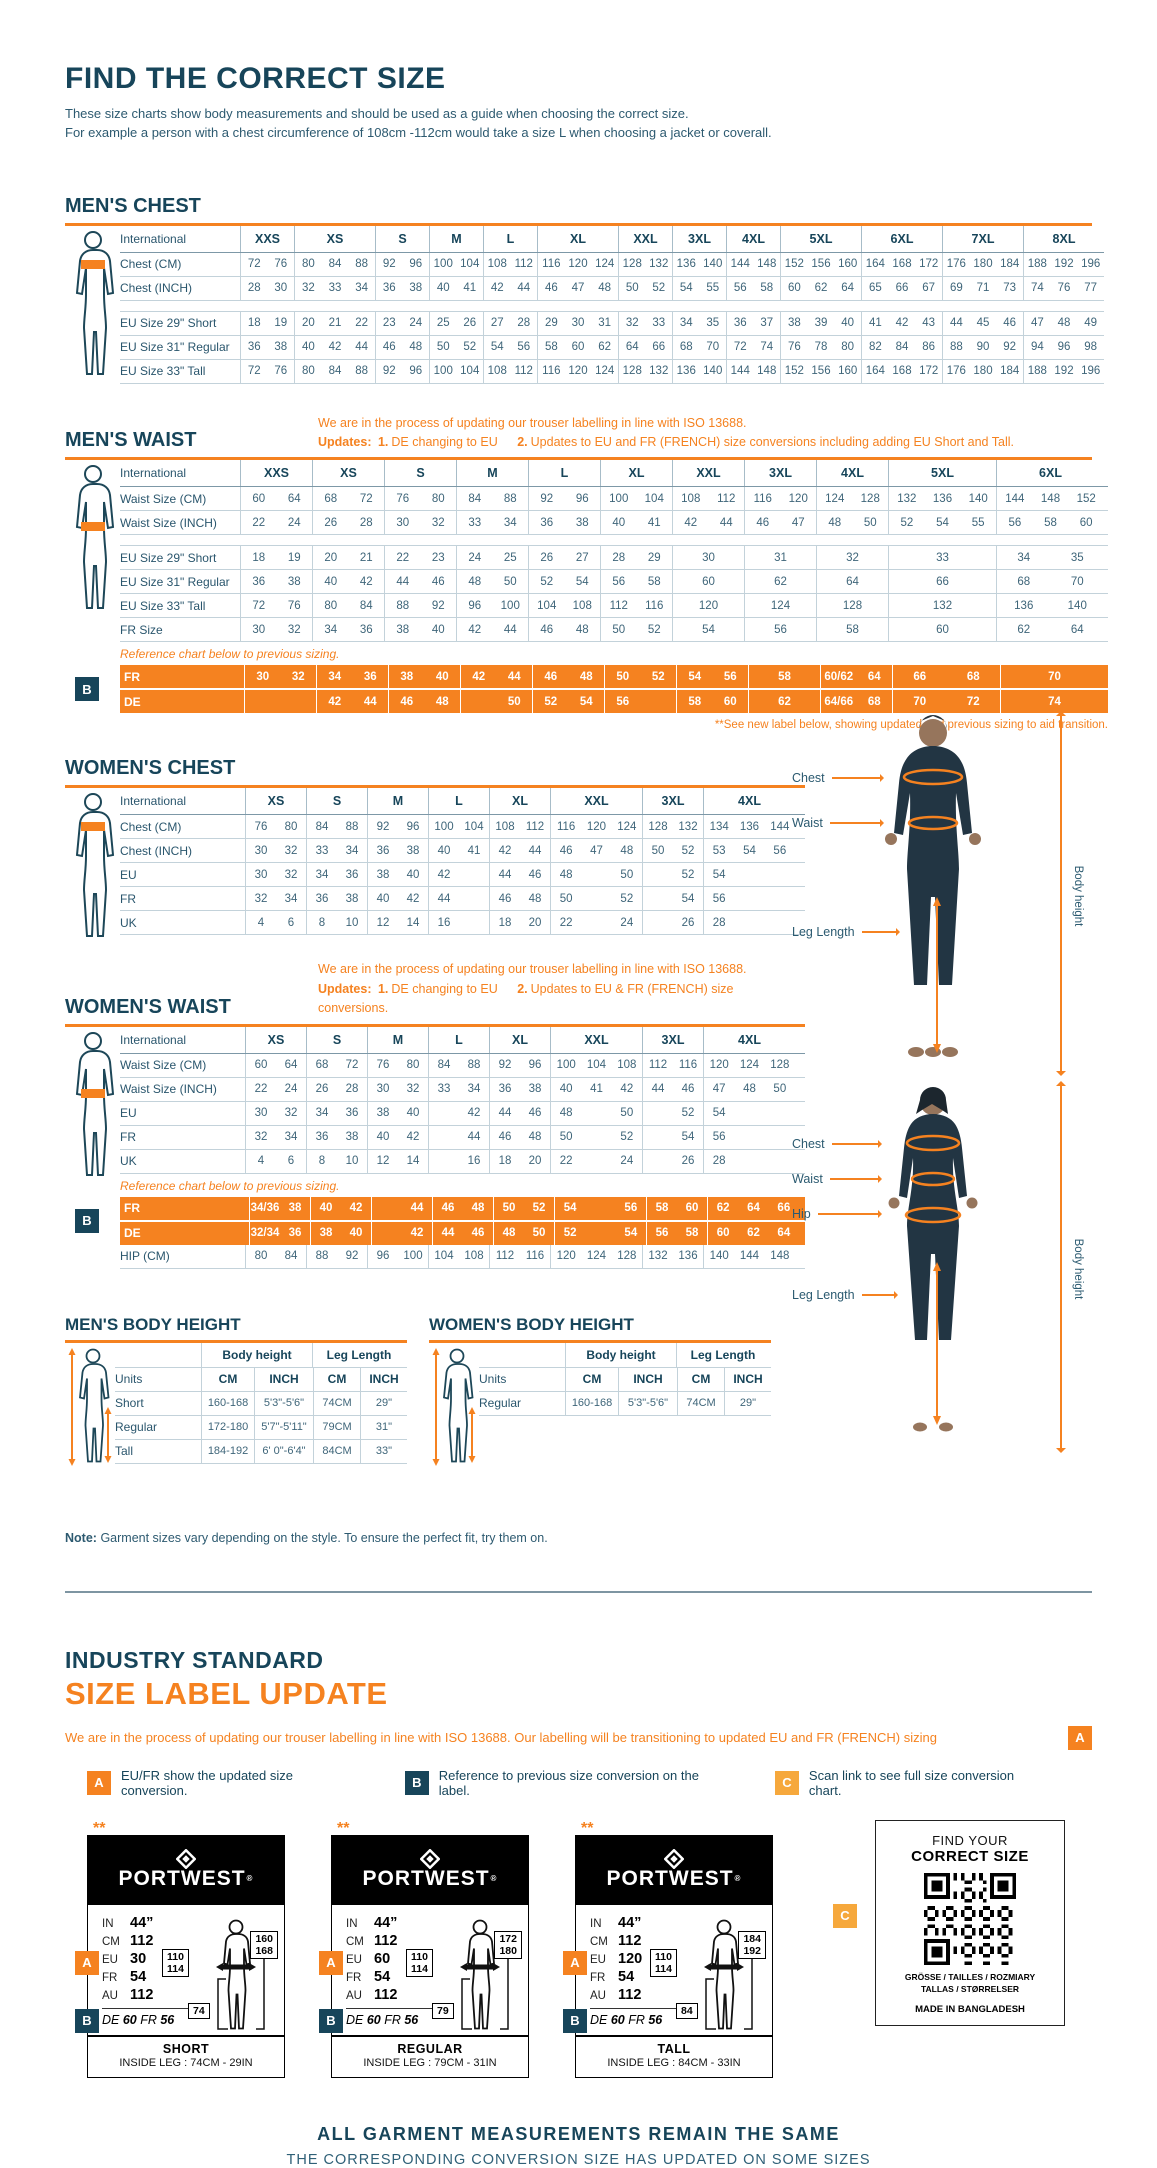 The height and width of the screenshot is (2168, 1157). Describe the element at coordinates (672, 899) in the screenshot. I see `size-cell-group: 54` at that location.